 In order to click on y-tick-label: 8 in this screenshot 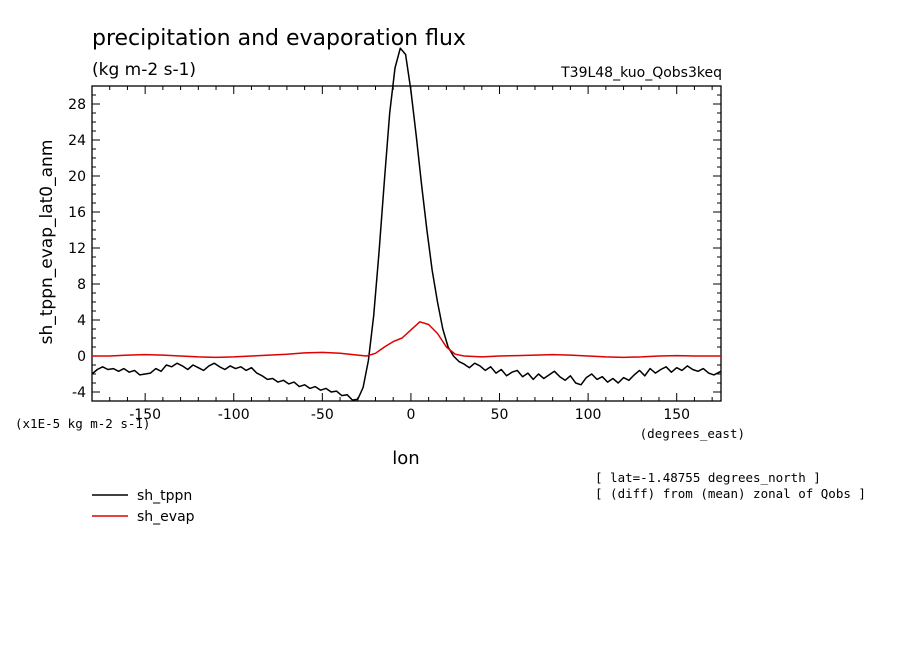, I will do `click(81, 285)`.